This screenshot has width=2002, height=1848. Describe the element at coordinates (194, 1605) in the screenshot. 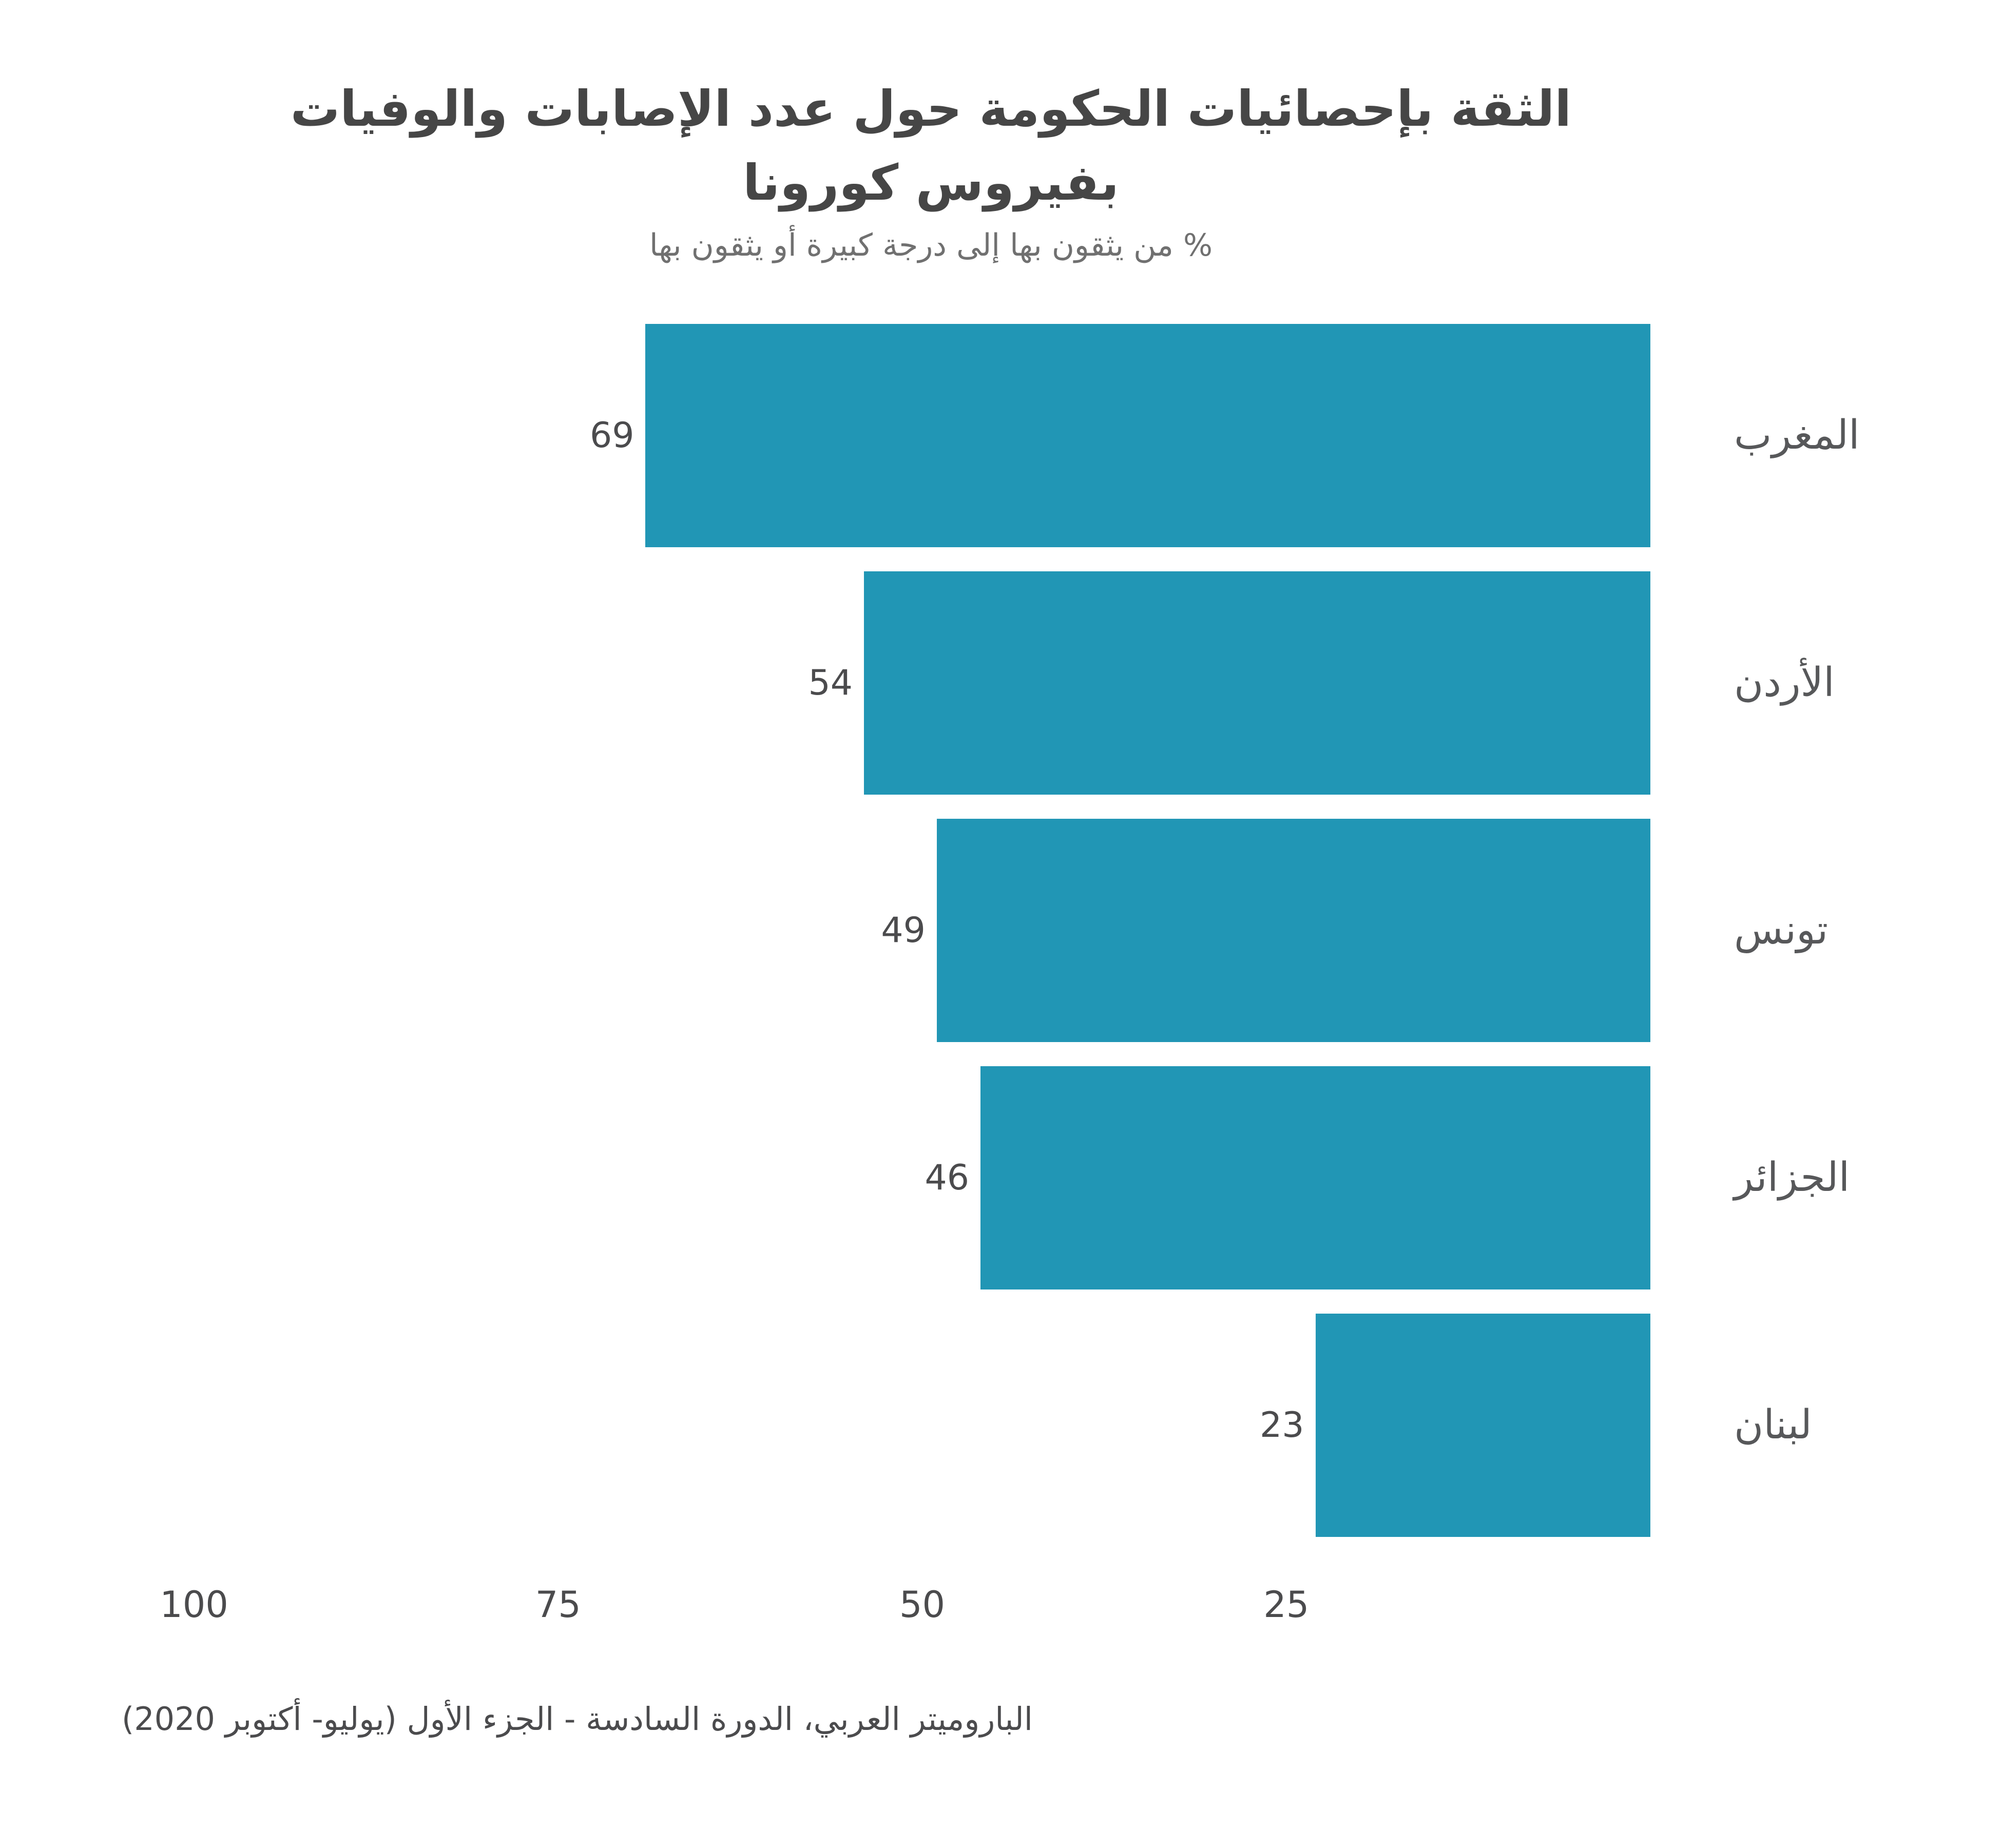

I see `x-axis-tick: 100` at that location.